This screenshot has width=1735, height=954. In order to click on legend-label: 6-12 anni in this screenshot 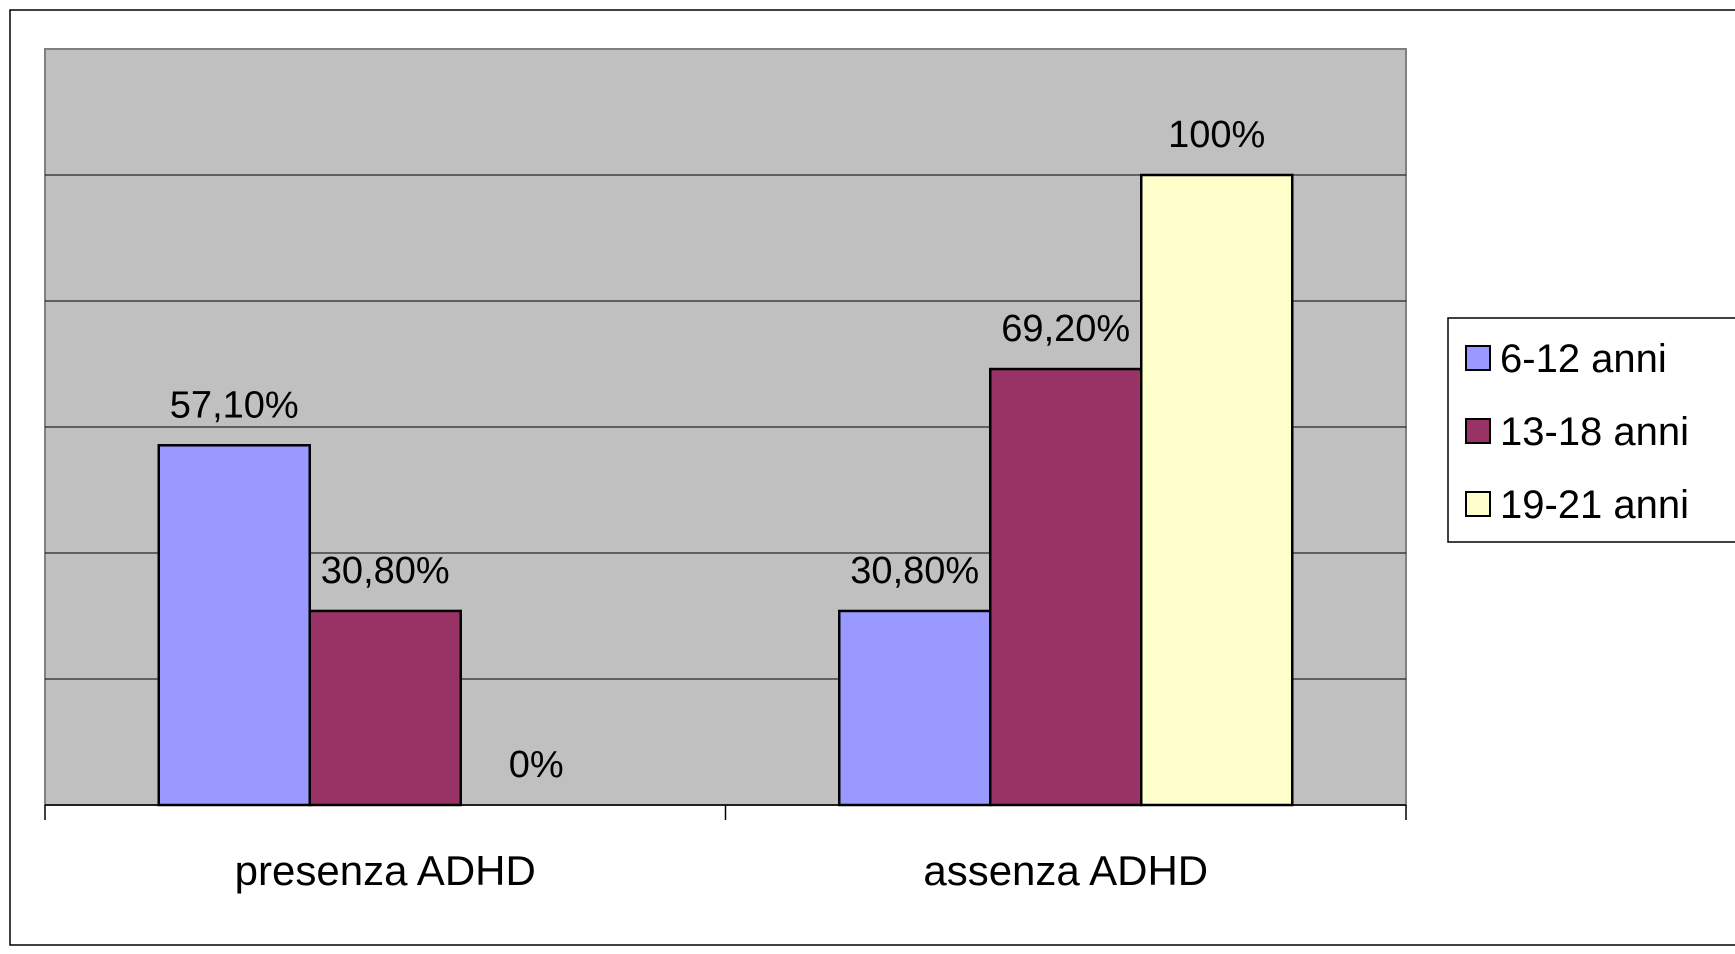, I will do `click(1583, 359)`.